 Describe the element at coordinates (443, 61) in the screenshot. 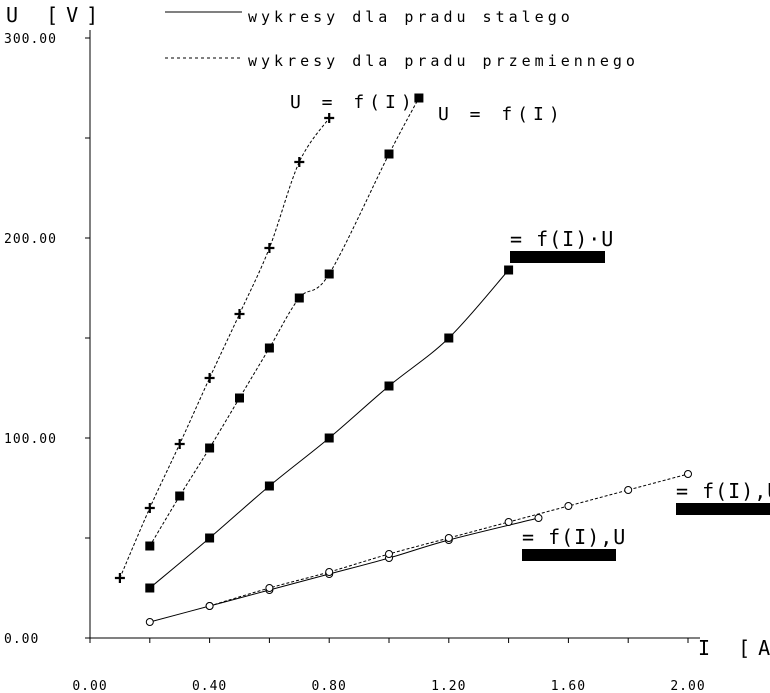

I see `legend-label-dashed: wykresy dla pradu przemiennego` at that location.